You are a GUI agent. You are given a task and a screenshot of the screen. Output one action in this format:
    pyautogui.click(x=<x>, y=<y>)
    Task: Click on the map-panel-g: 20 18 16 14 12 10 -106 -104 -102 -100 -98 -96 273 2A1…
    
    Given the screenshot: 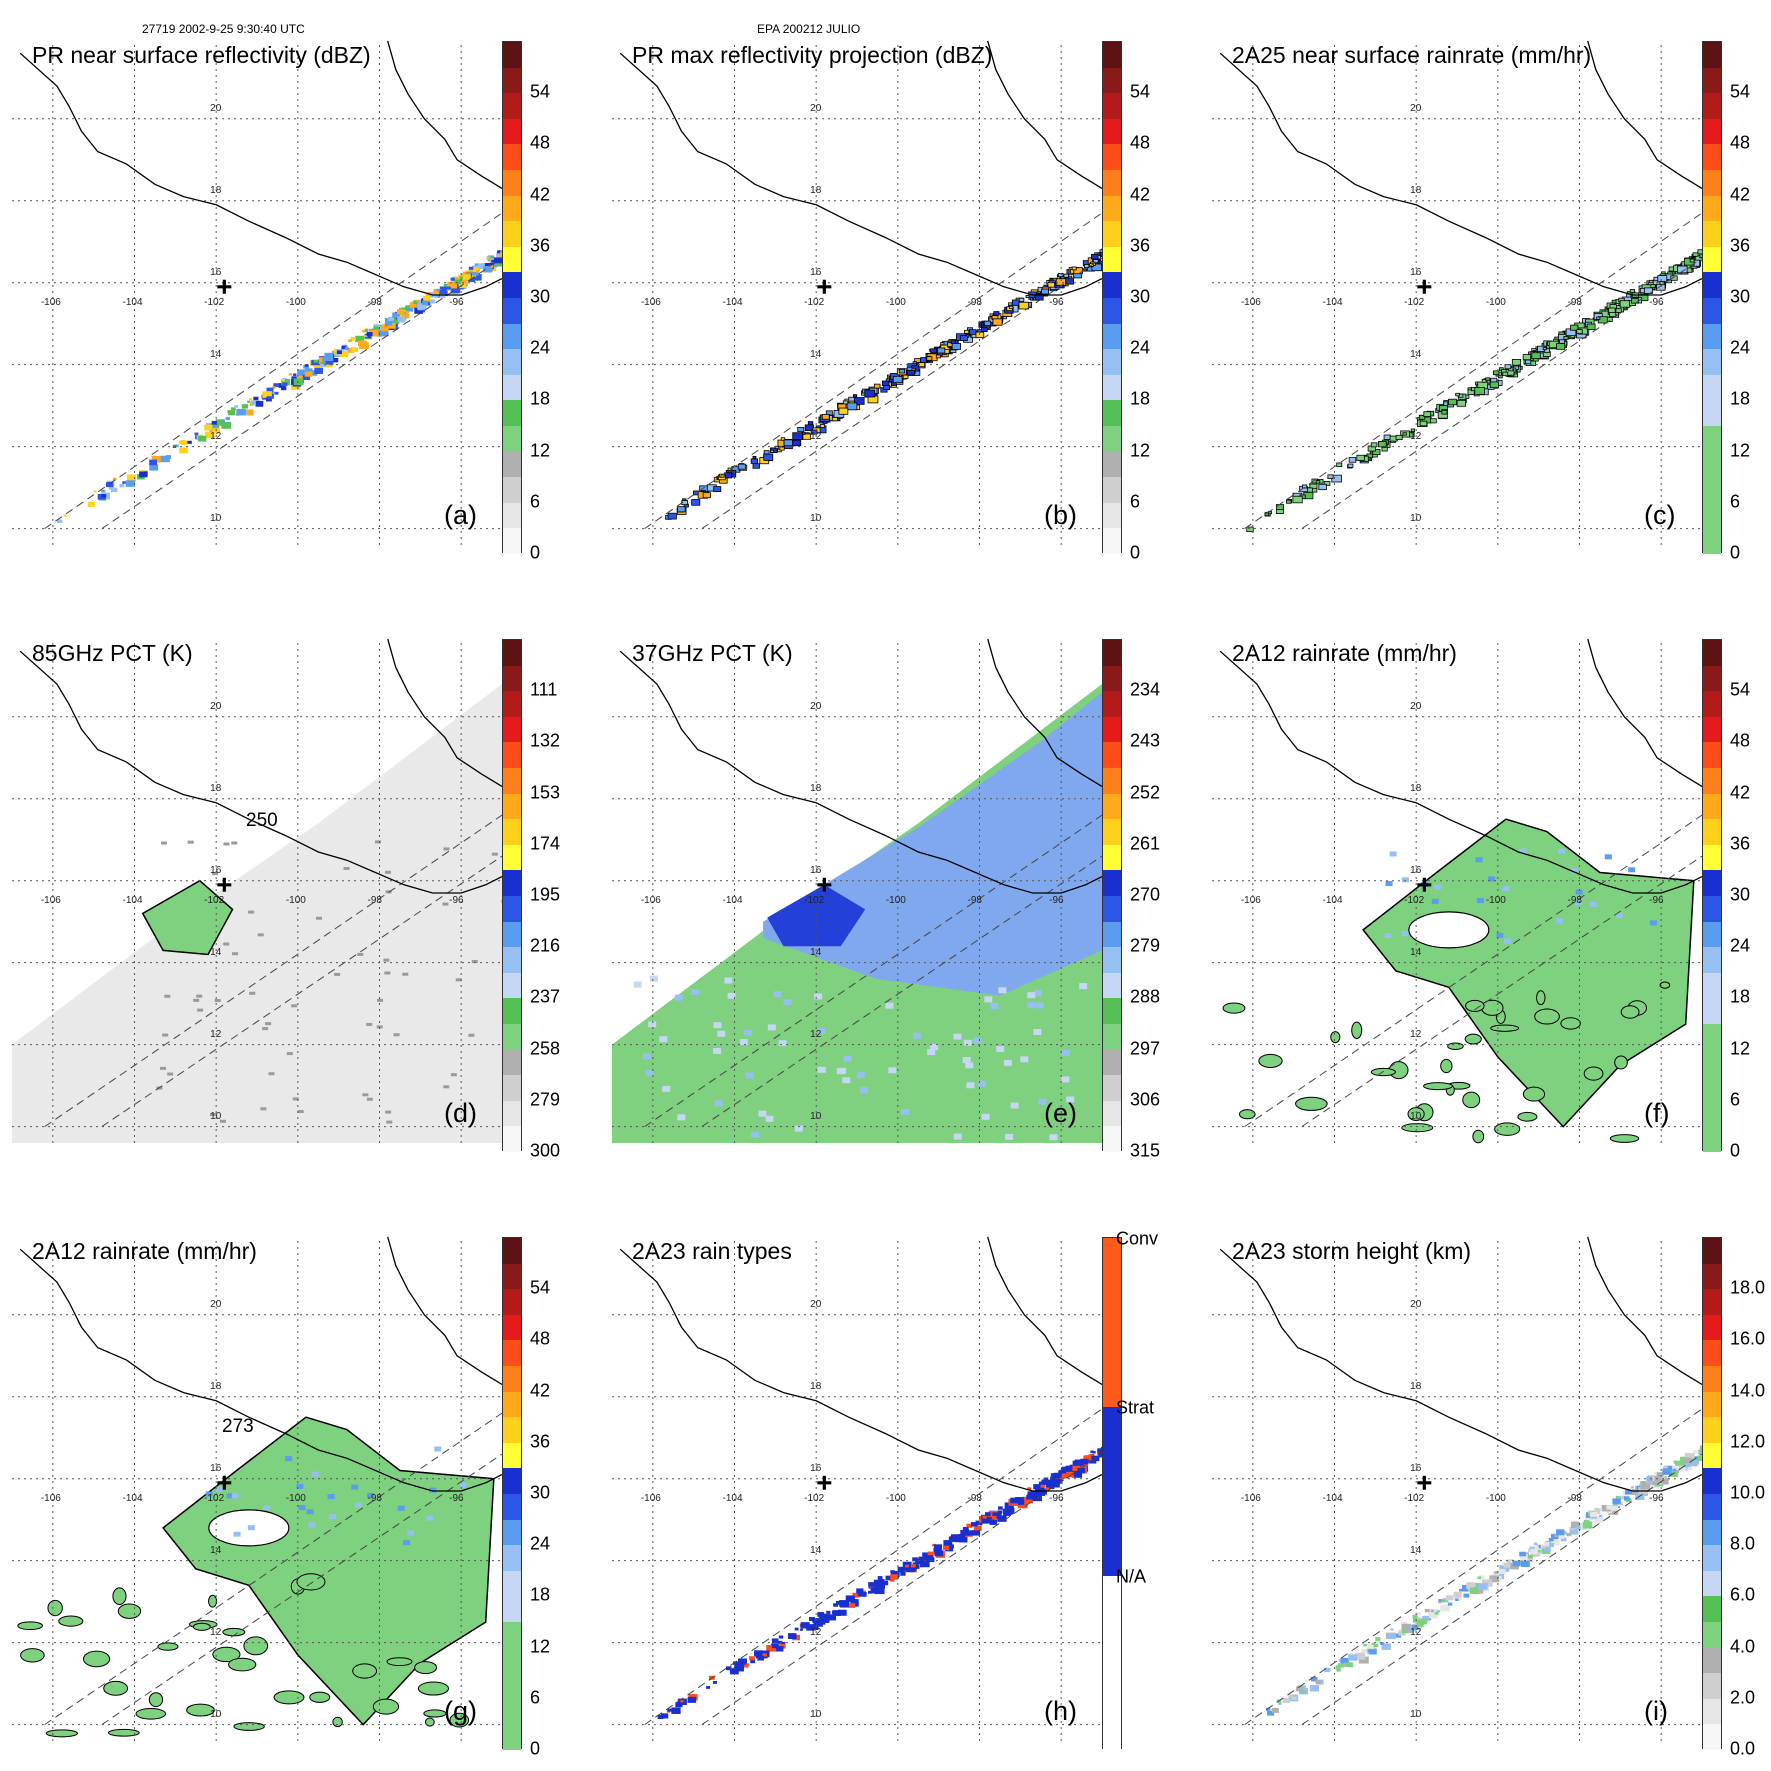 What is the action you would take?
    pyautogui.click(x=280, y=1477)
    